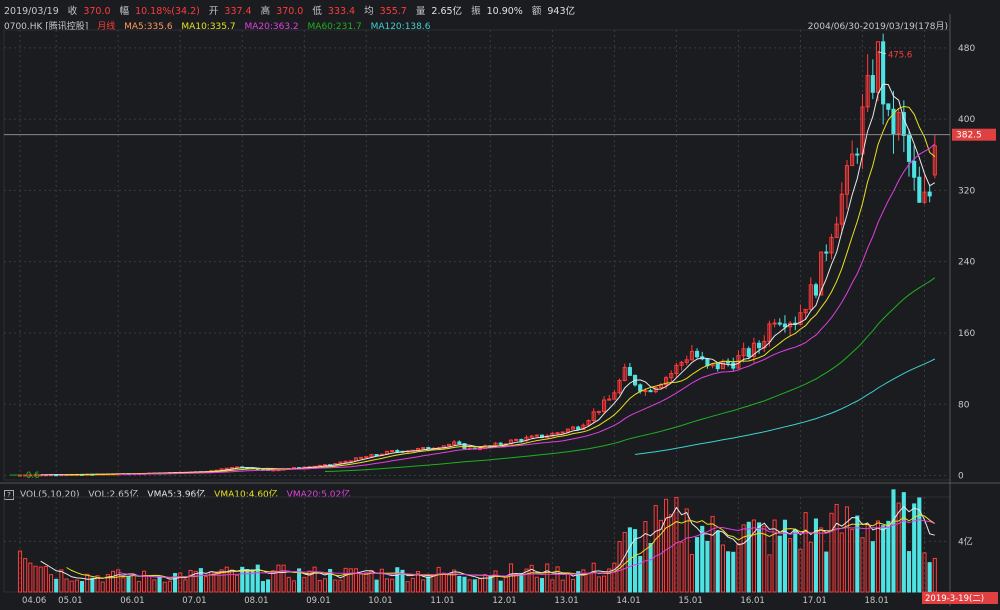 This screenshot has height=610, width=1000. I want to click on amount-label: 额, so click(536, 11).